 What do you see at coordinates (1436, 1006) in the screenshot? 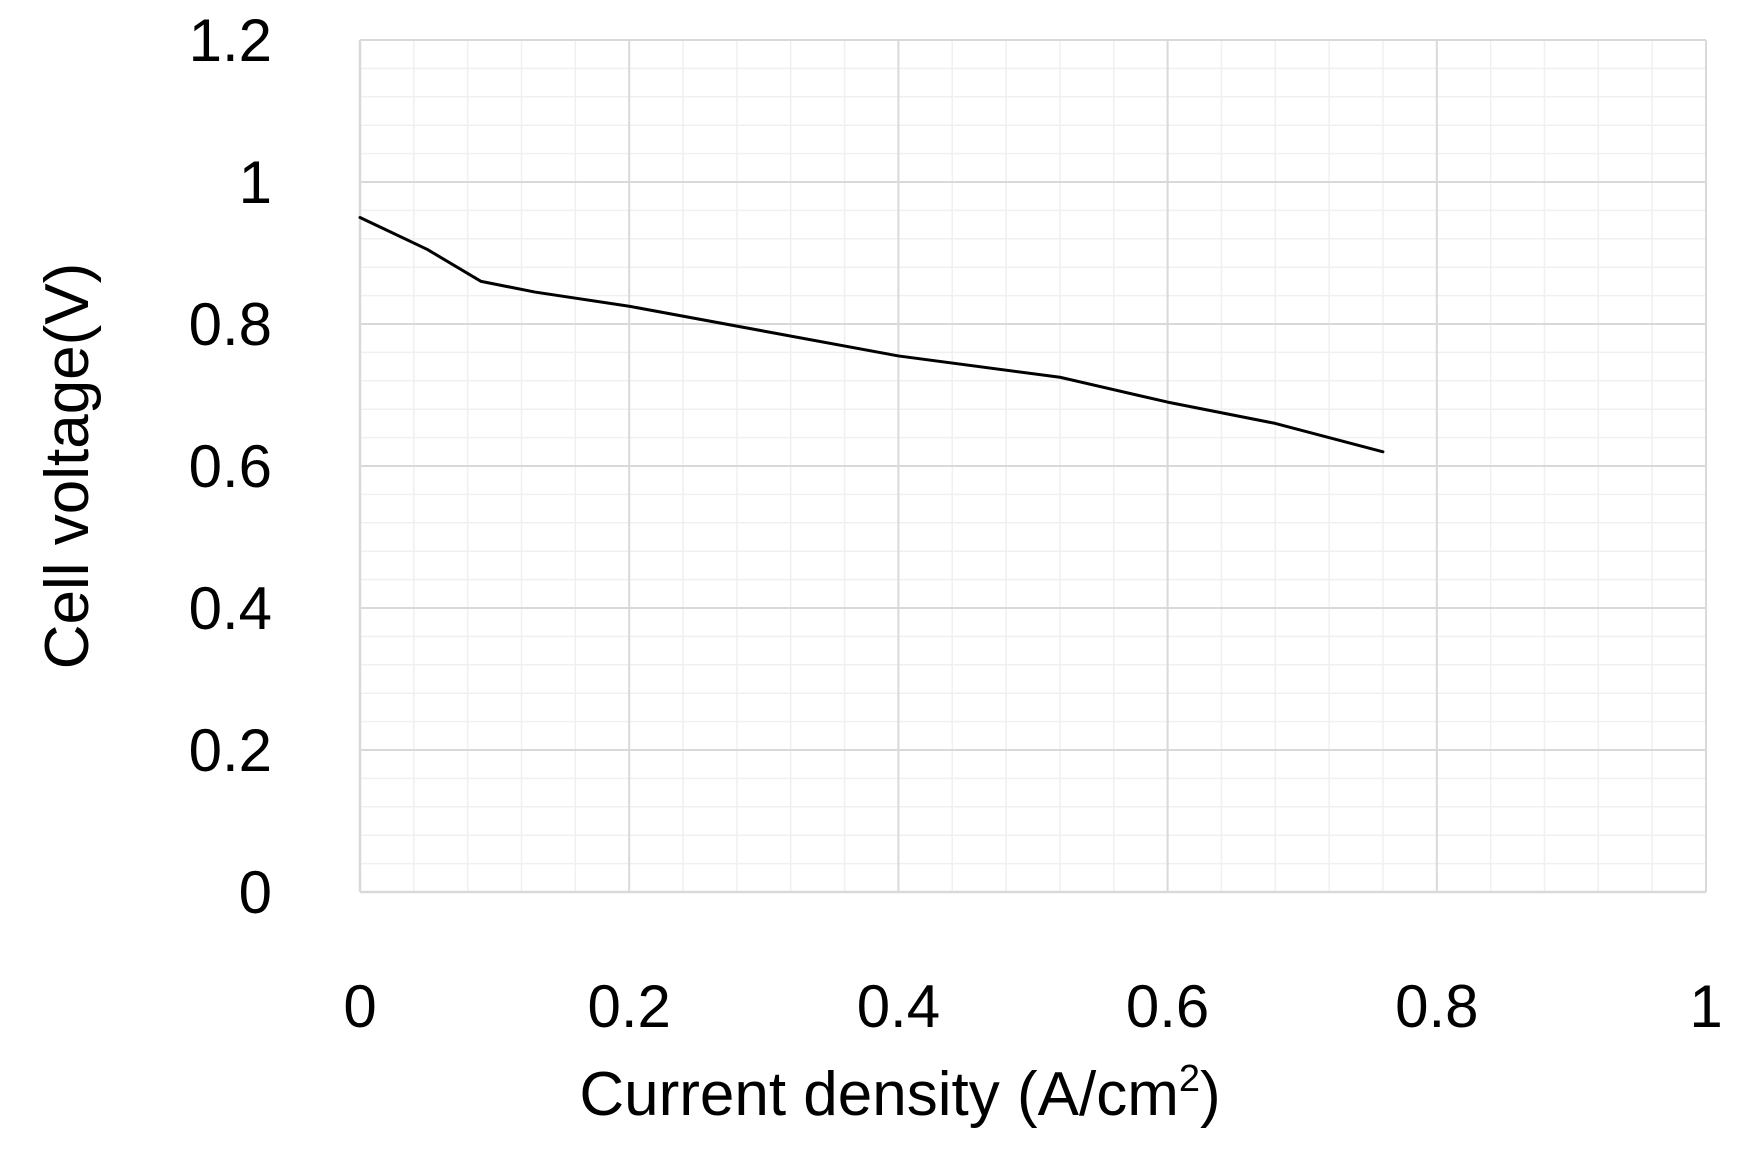
I see `x-tick-label: 0.8` at bounding box center [1436, 1006].